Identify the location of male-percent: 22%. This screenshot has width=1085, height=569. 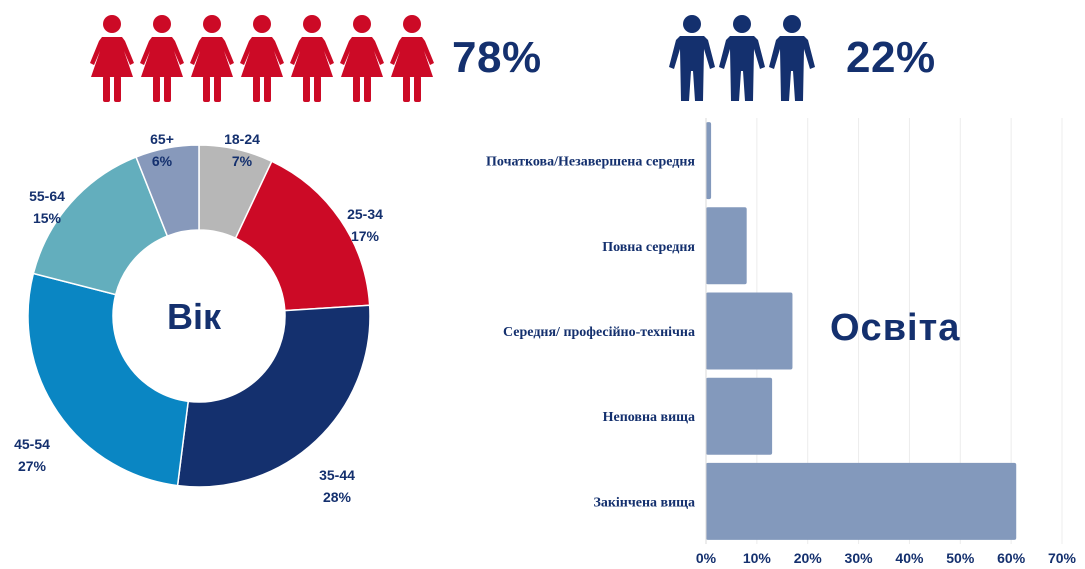
(891, 57).